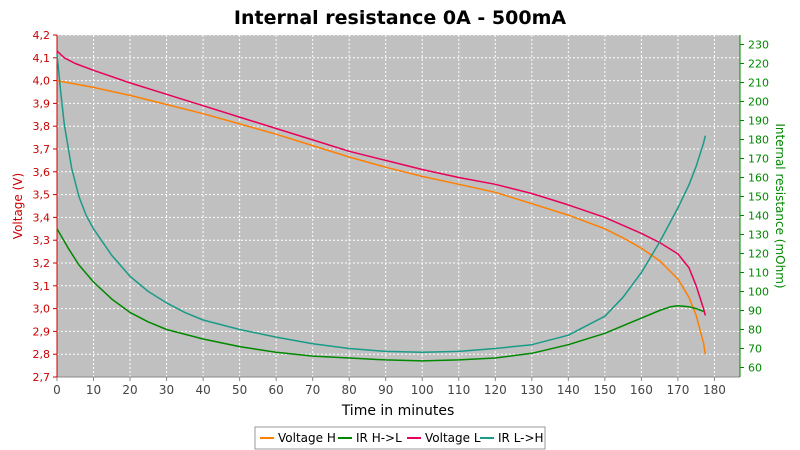 This screenshot has height=450, width=800. Describe the element at coordinates (385, 390) in the screenshot. I see `x-tick-label: 90` at that location.